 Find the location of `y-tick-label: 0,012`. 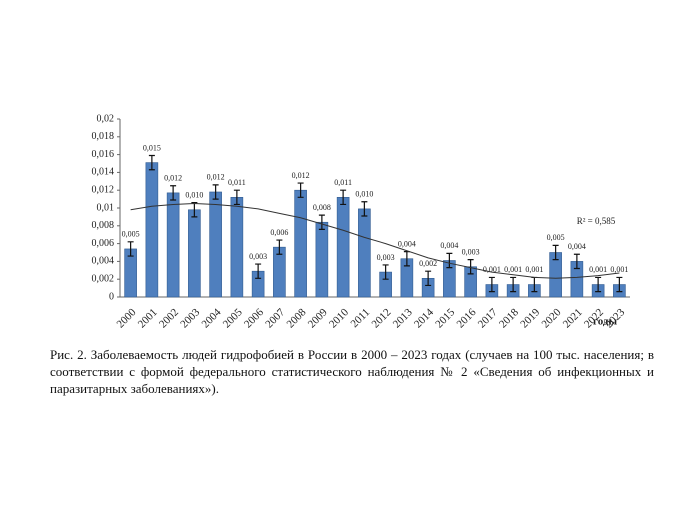

y-tick-label: 0,012 is located at coordinates (103, 189).